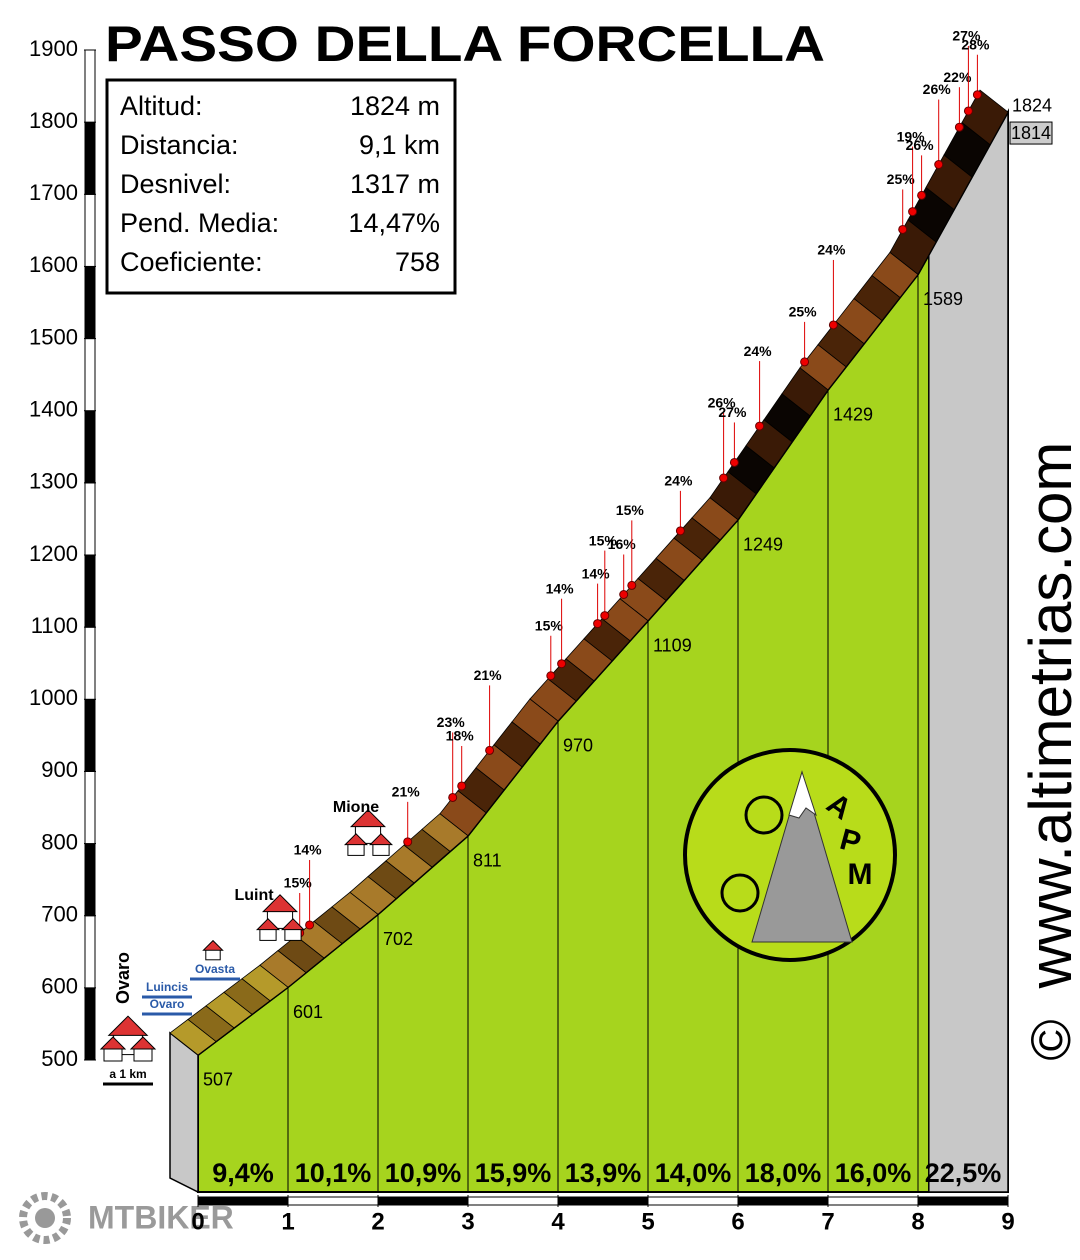 The width and height of the screenshot is (1080, 1260). What do you see at coordinates (53, 481) in the screenshot?
I see `y-tick-label: 1300` at bounding box center [53, 481].